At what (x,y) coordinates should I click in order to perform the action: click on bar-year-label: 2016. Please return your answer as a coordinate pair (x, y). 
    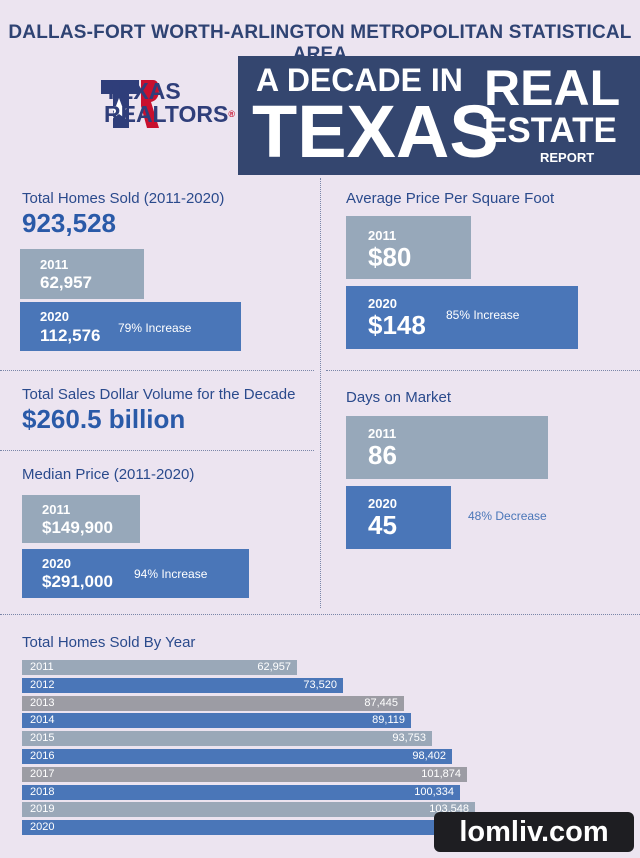
    Looking at the image, I should click on (42, 756).